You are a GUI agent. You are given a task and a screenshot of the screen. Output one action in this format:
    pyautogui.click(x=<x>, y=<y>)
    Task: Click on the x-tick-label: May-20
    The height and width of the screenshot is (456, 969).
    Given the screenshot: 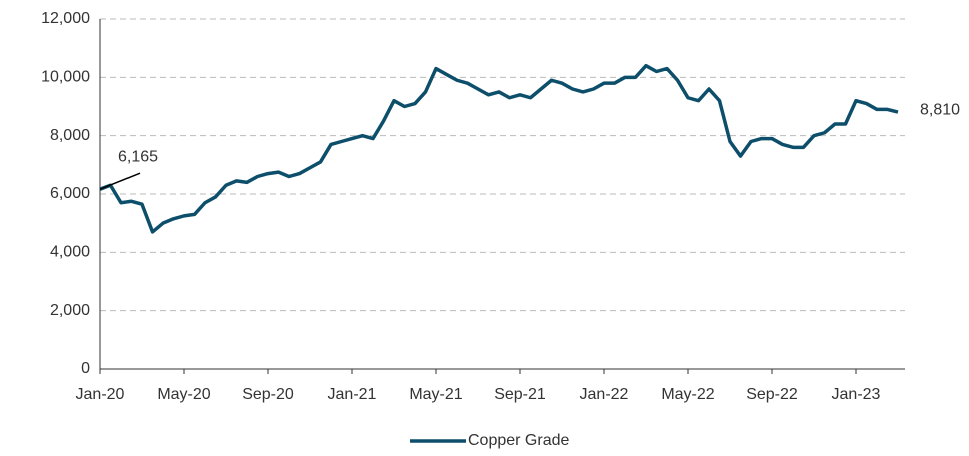 What is the action you would take?
    pyautogui.click(x=183, y=394)
    